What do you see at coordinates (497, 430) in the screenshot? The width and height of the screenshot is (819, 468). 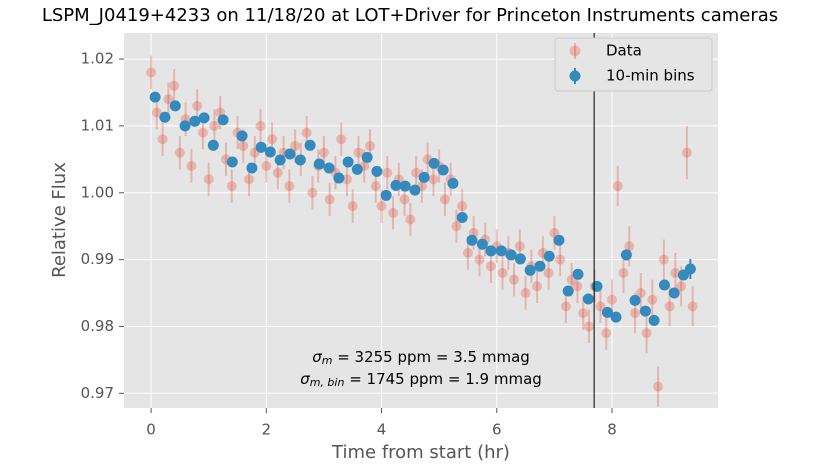 I see `x-tick-label: 6` at bounding box center [497, 430].